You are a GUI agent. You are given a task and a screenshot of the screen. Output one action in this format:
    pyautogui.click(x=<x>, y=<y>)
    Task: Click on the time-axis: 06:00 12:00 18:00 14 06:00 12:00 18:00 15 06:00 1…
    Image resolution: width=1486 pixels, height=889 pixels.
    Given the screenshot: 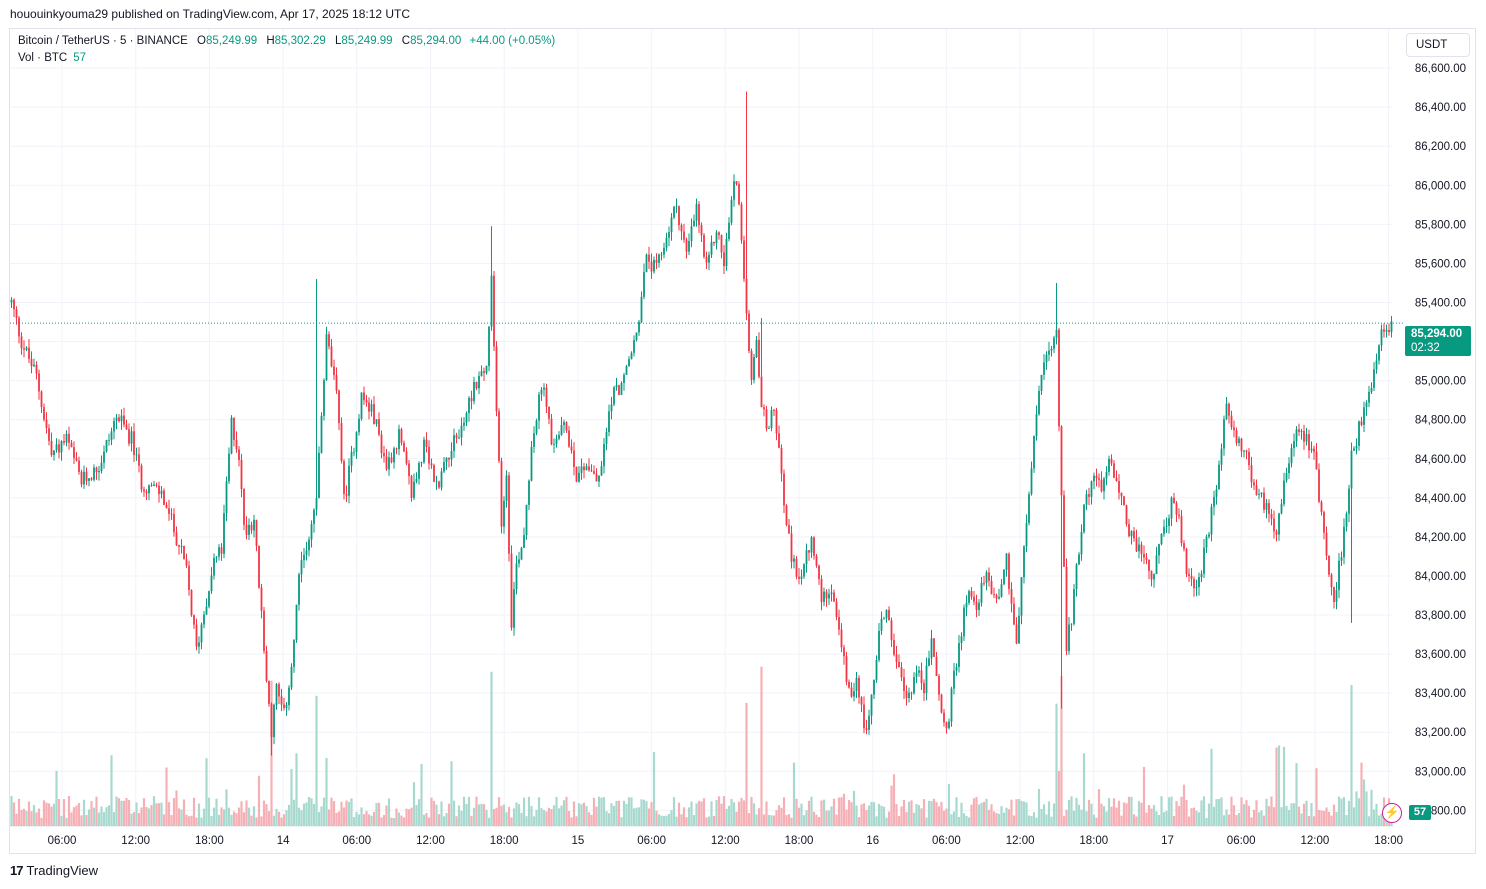 What is the action you would take?
    pyautogui.click(x=725, y=841)
    